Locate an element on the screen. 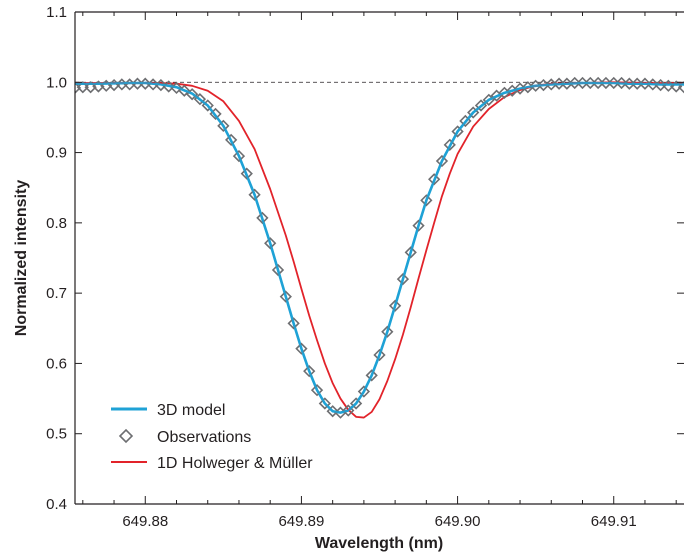 This screenshot has width=684, height=557. x-axis-title: Wavelength (nm) is located at coordinates (379, 543).